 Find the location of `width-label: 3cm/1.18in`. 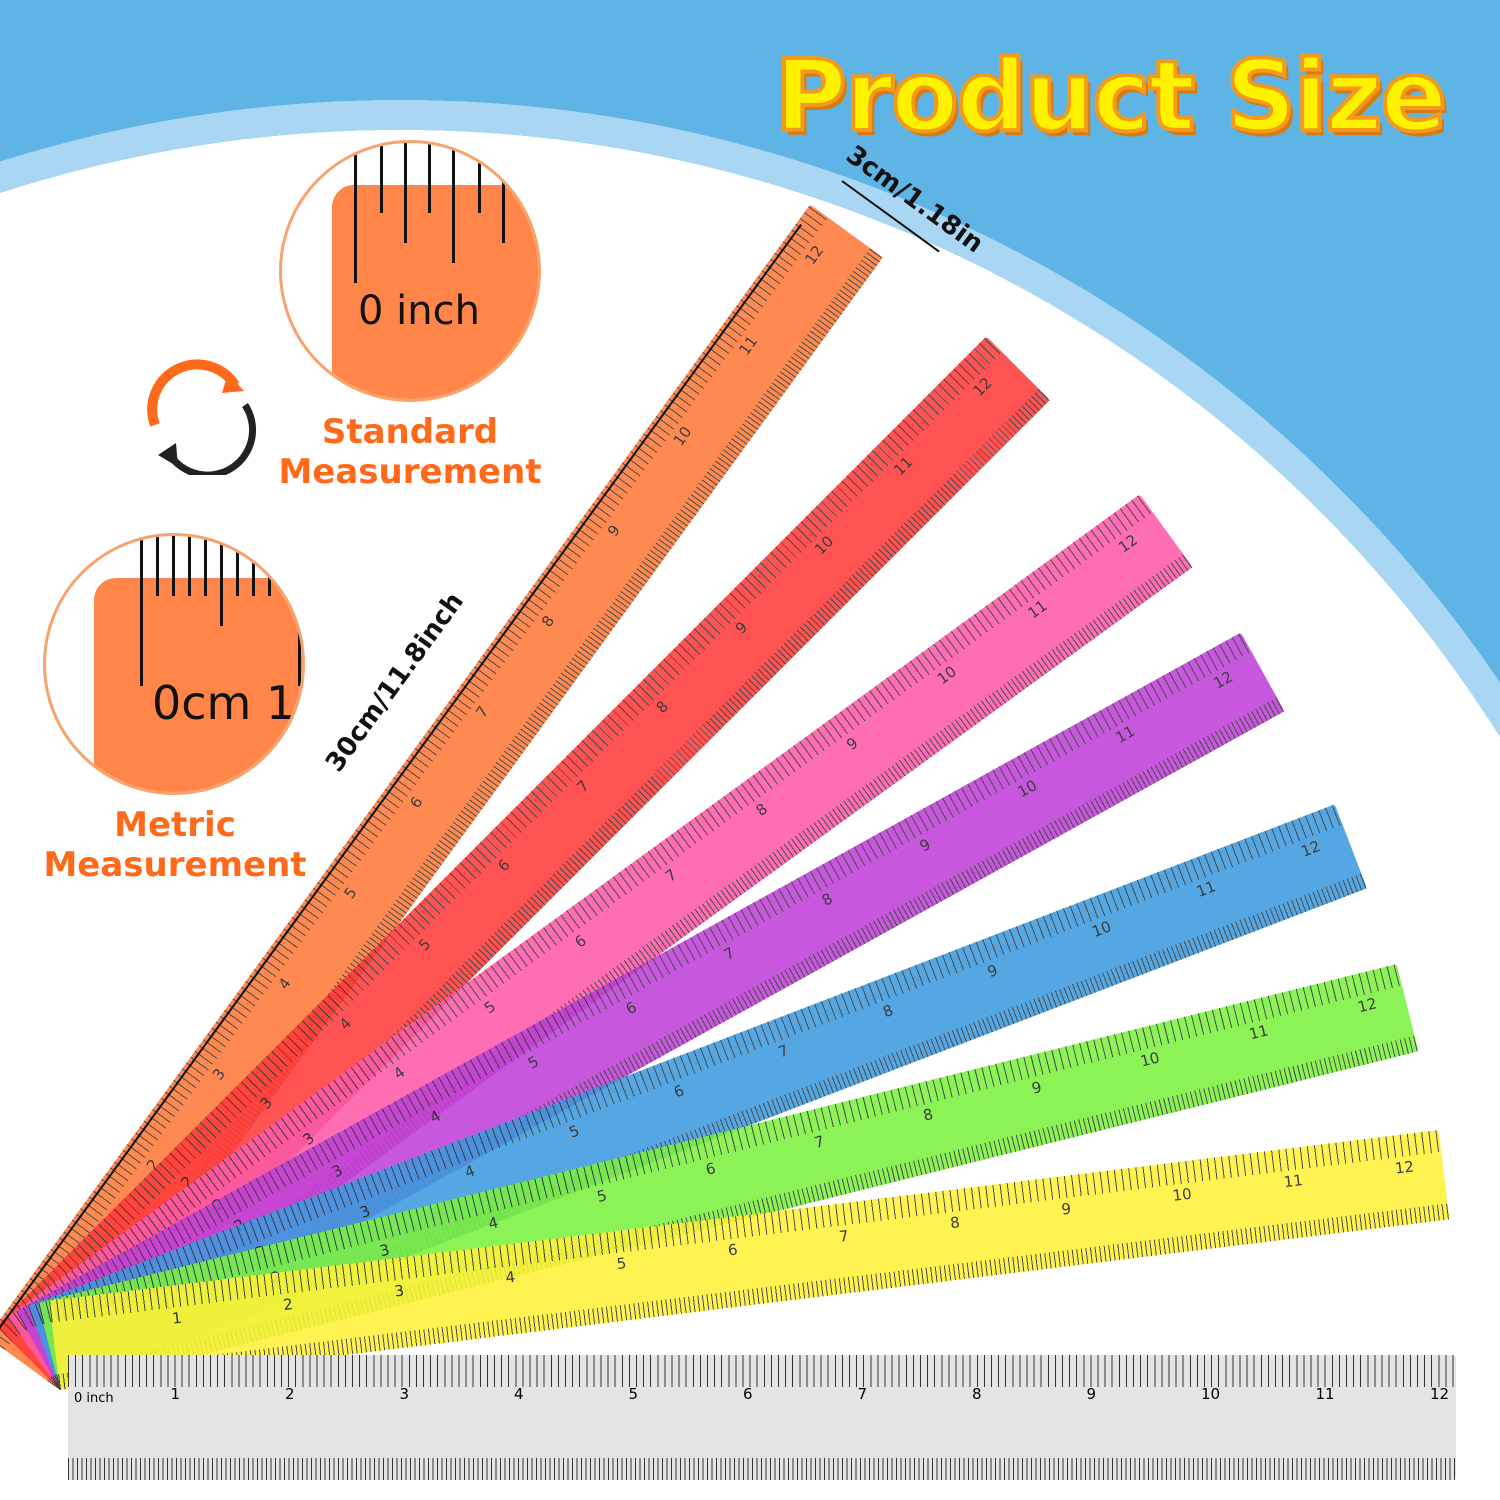

width-label: 3cm/1.18in is located at coordinates (914, 200).